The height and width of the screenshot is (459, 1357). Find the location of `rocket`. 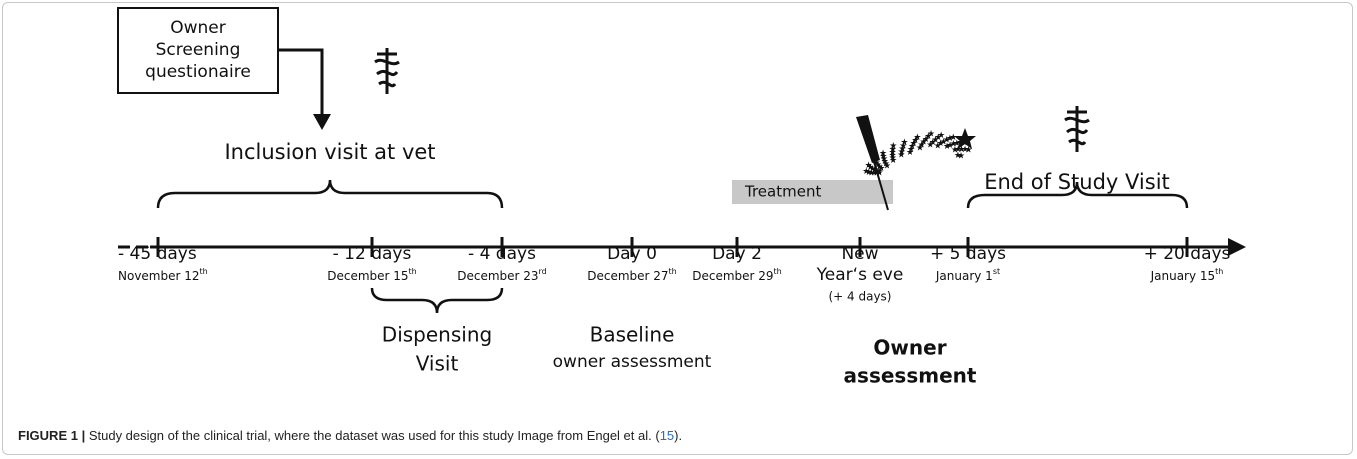

rocket is located at coordinates (868, 139).